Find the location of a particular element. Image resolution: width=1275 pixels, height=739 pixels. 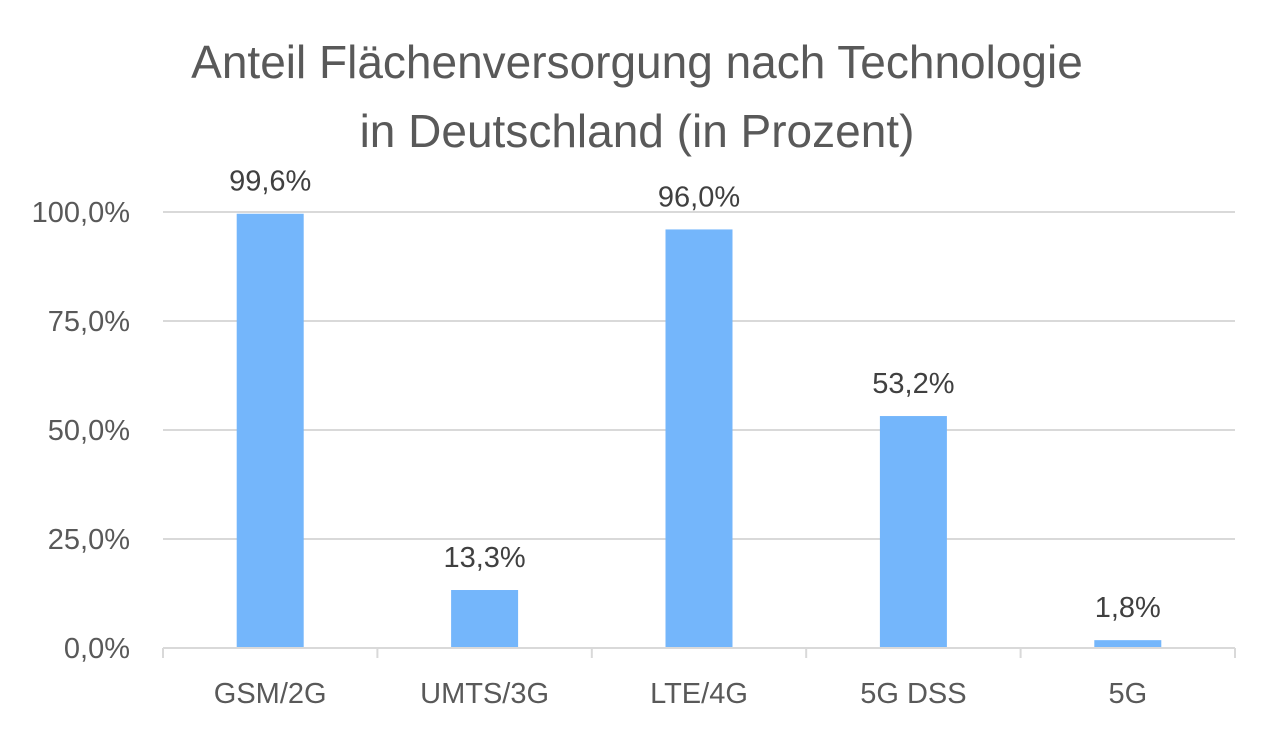

y-tick-label: 25,0% is located at coordinates (89, 540).